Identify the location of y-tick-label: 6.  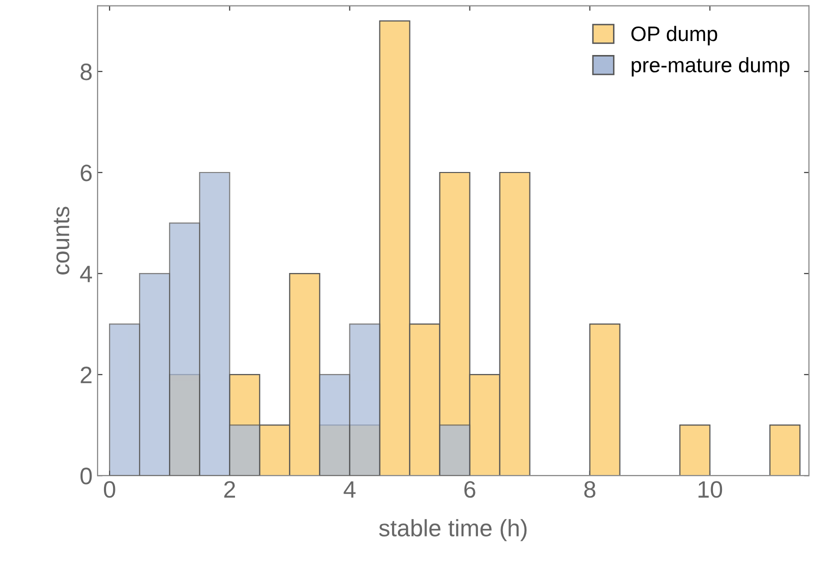
(86, 173).